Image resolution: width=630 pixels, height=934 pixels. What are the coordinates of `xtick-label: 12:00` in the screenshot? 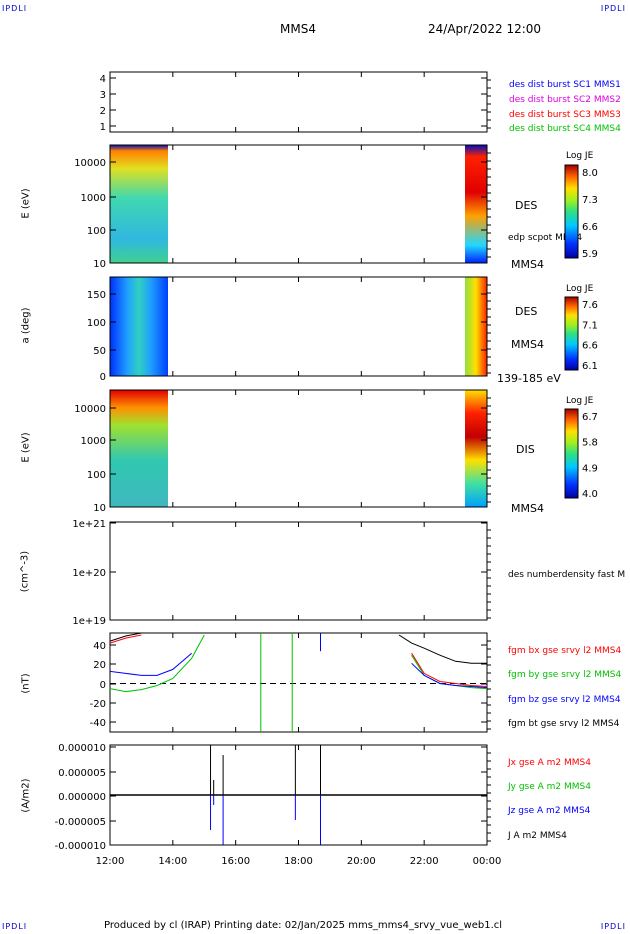 It's located at (110, 861).